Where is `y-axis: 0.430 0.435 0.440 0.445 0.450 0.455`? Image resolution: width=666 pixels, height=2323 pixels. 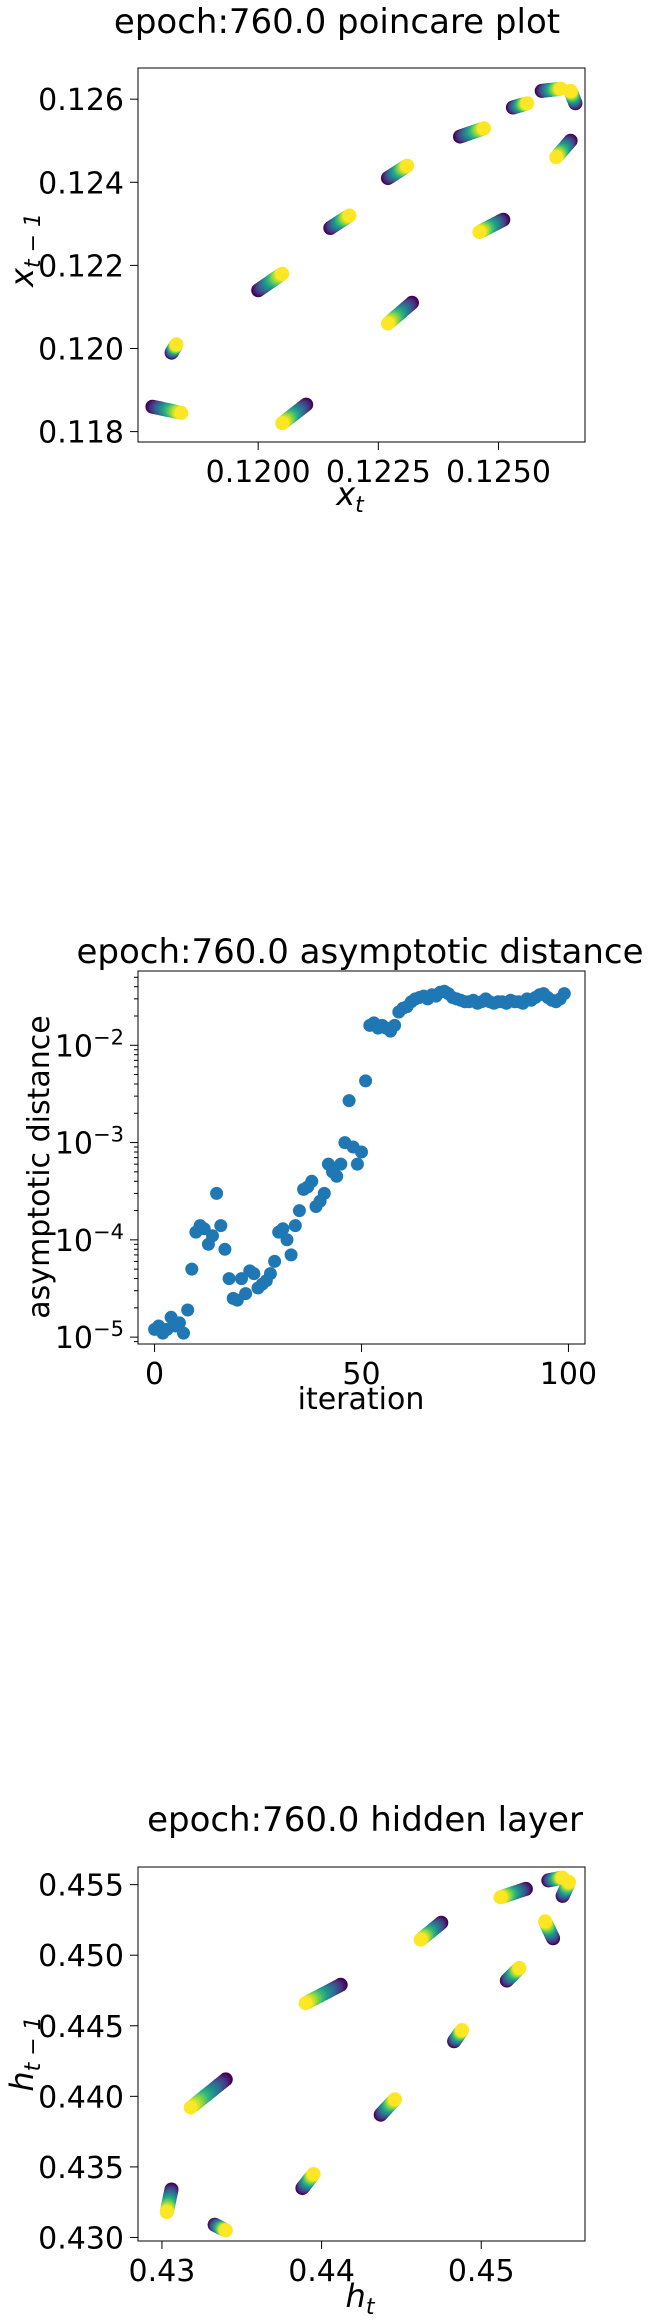 y-axis: 0.430 0.435 0.440 0.445 0.450 0.455 is located at coordinates (88, 2062).